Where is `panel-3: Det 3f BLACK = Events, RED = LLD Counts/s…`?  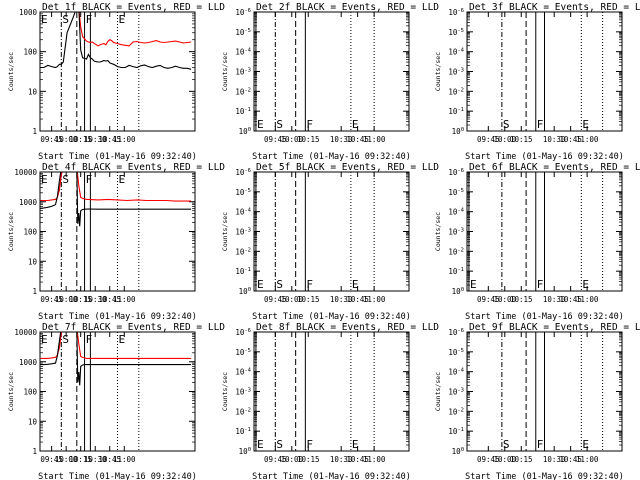
panel-3: Det 3f BLACK = Events, RED = LLD Counts/s… is located at coordinates (537, 82).